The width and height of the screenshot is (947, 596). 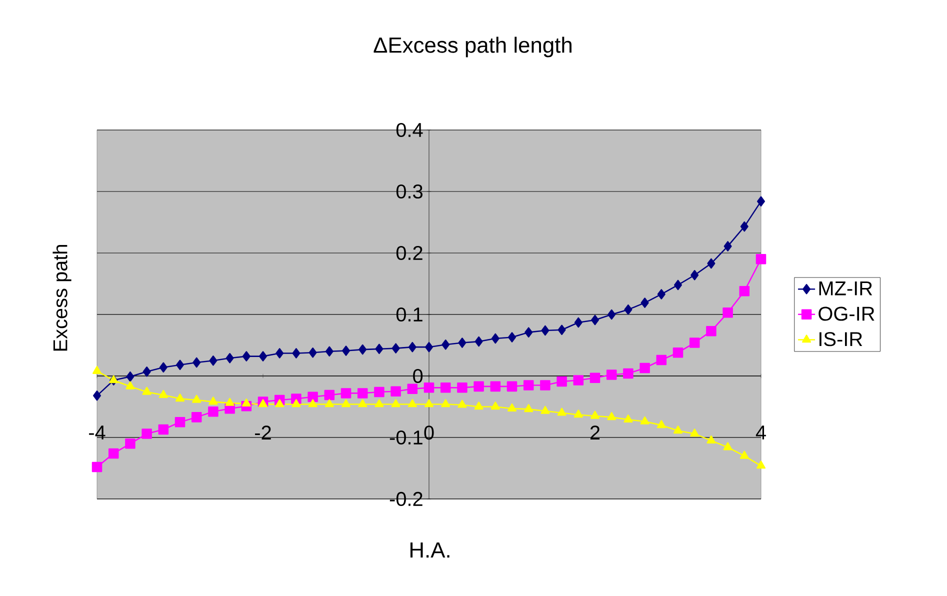 I want to click on x-tick-label: -2, so click(x=263, y=433).